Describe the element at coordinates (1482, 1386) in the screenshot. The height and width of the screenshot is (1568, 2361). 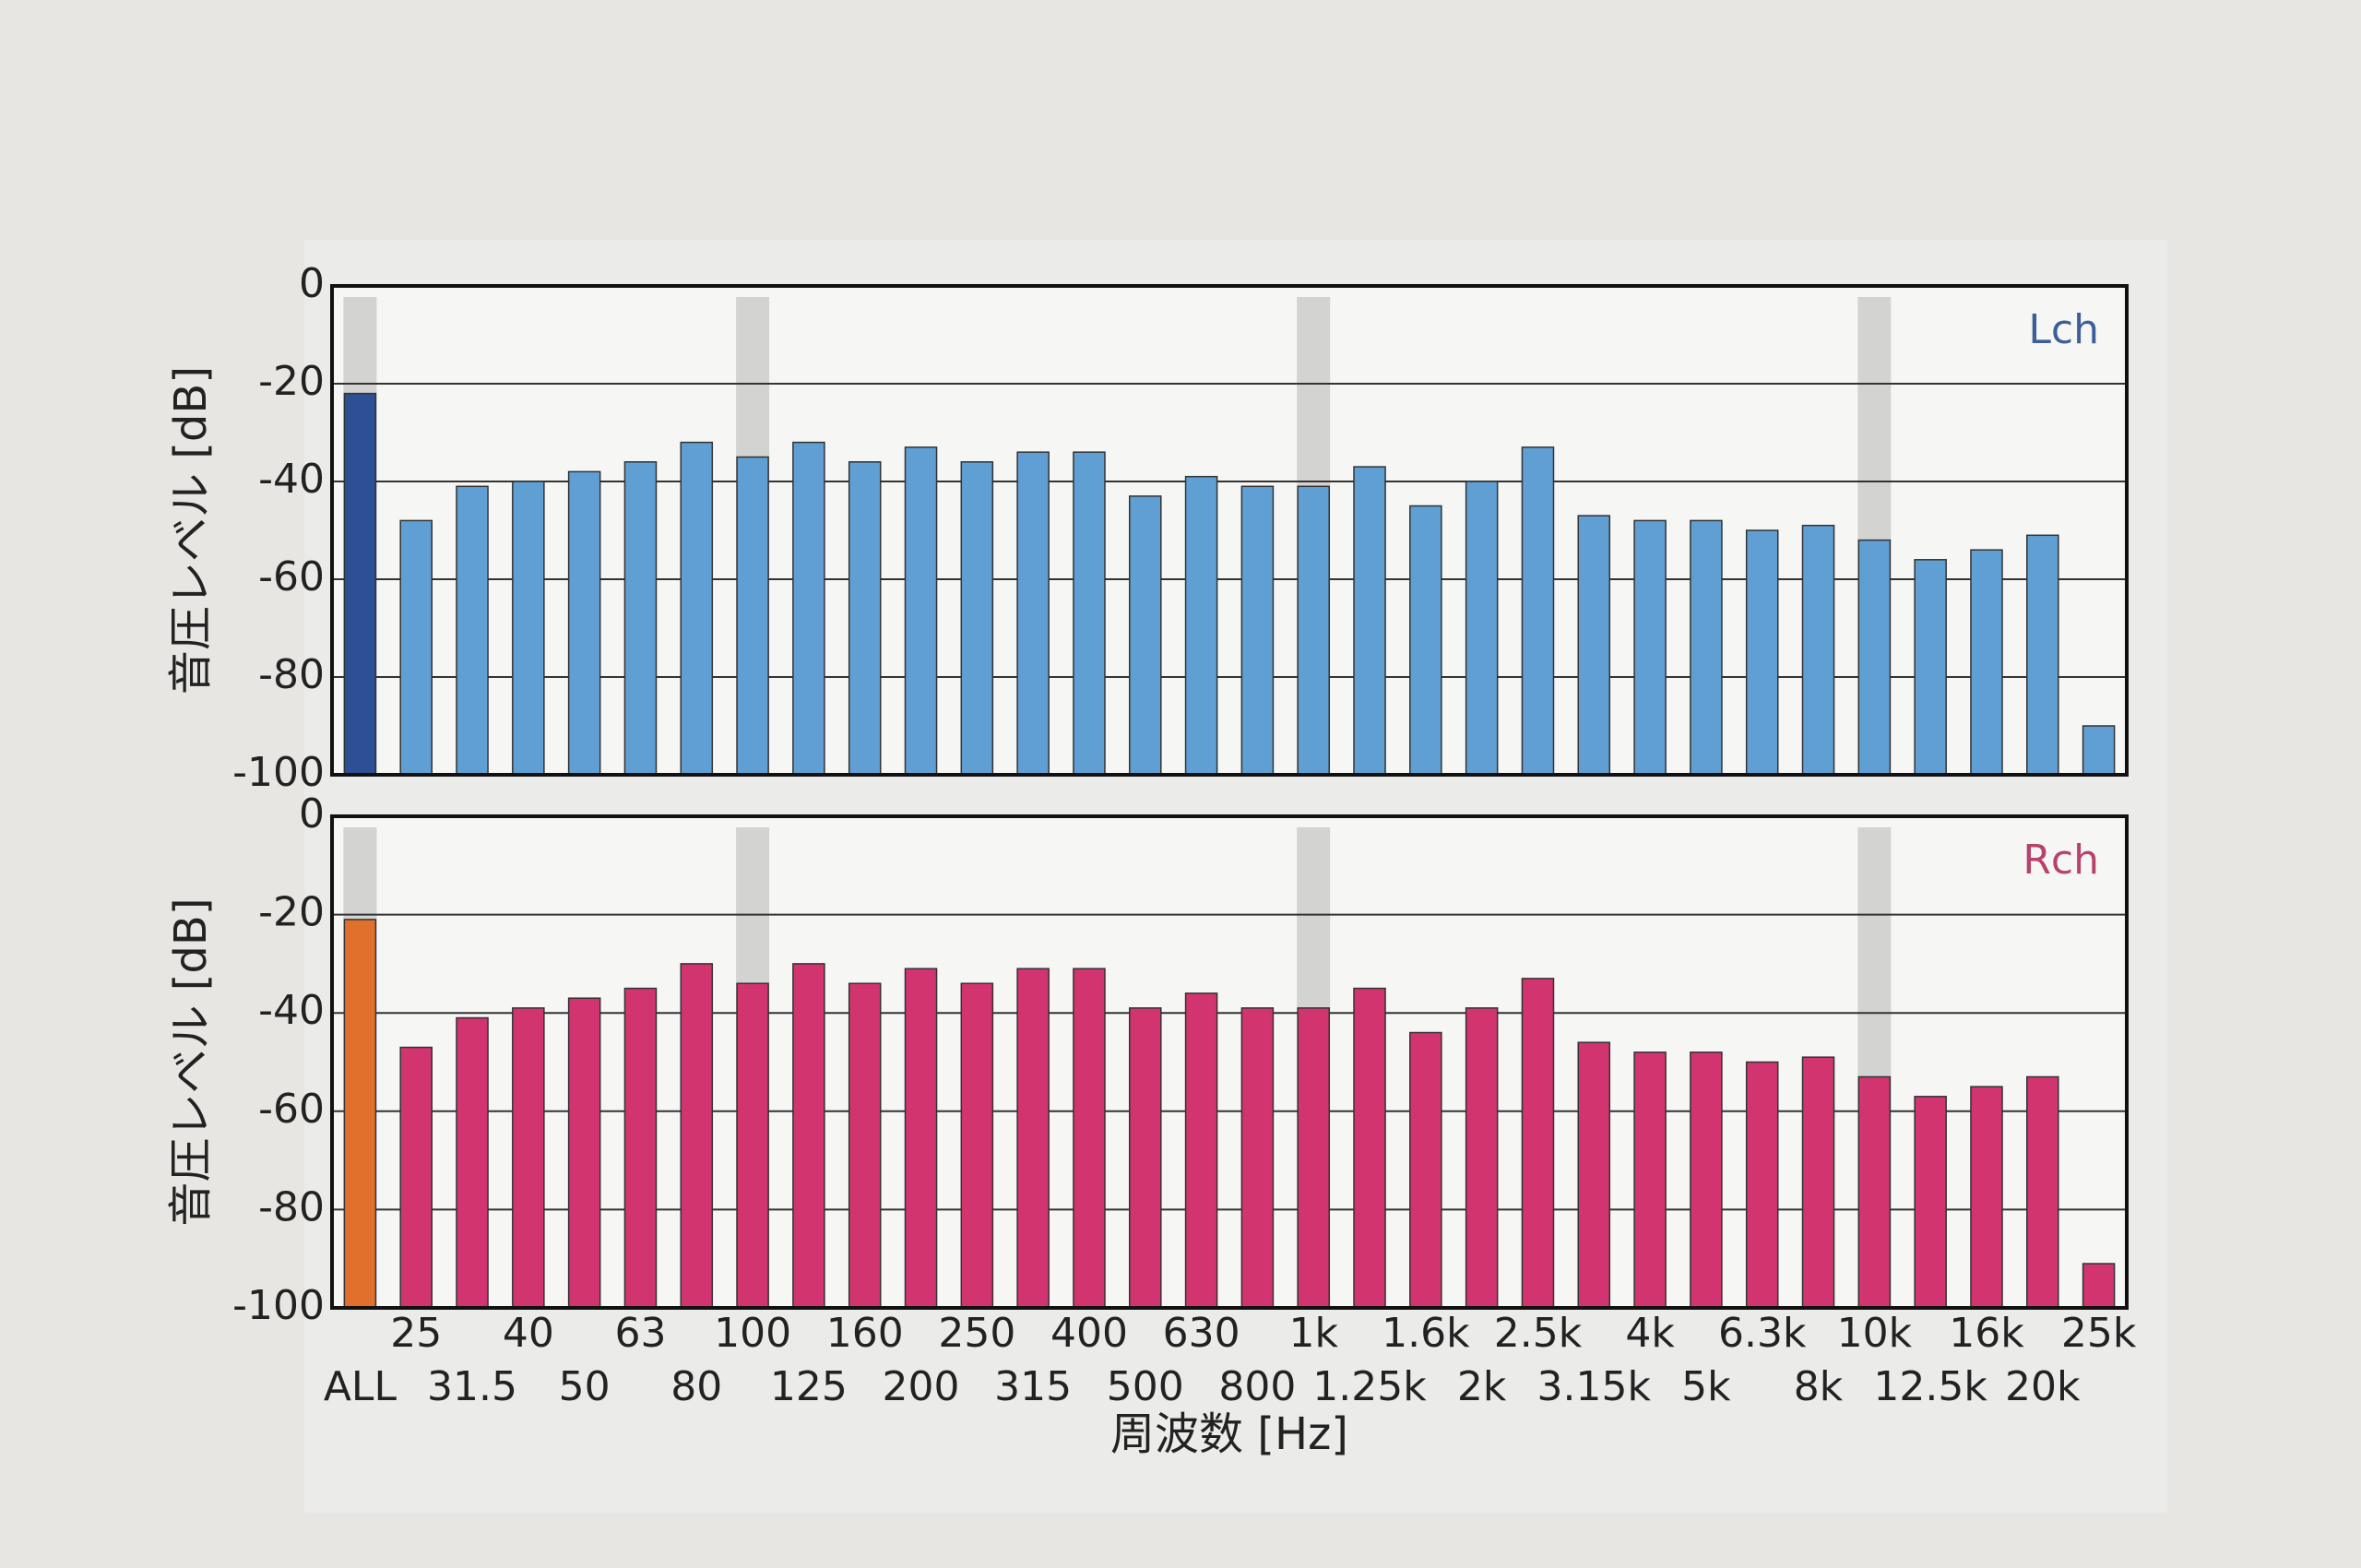
I see `x-tick-label: 2k` at that location.